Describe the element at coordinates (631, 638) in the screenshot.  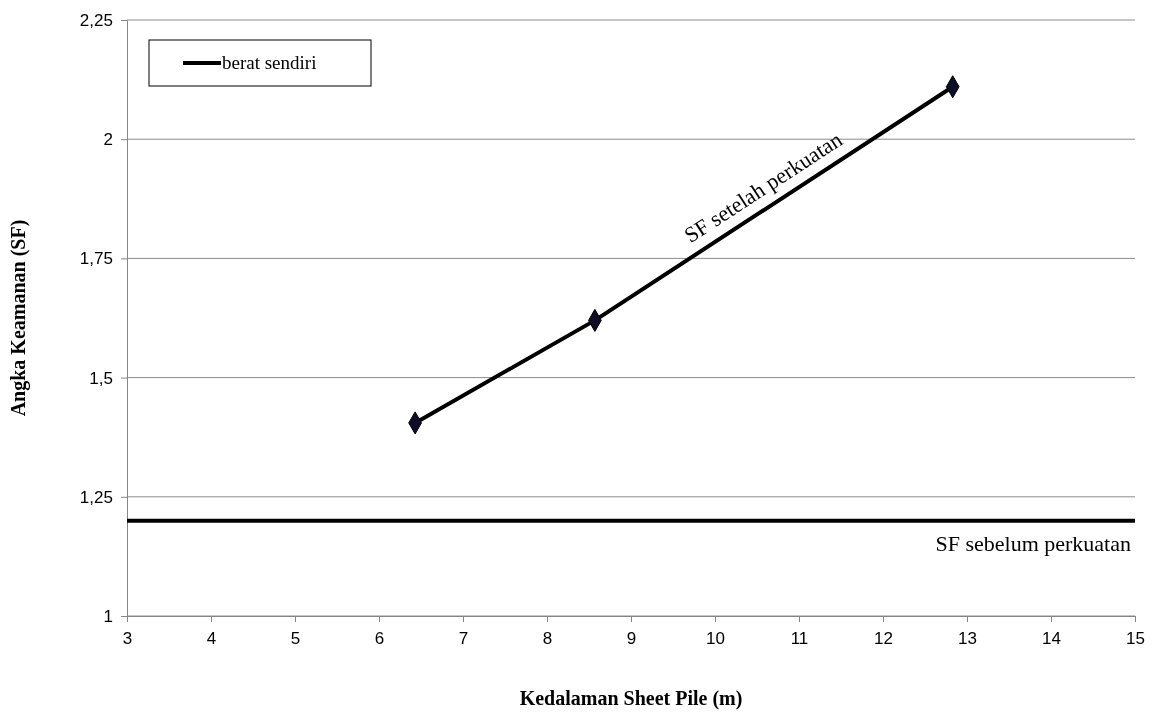
I see `x-tick-label: 9` at that location.